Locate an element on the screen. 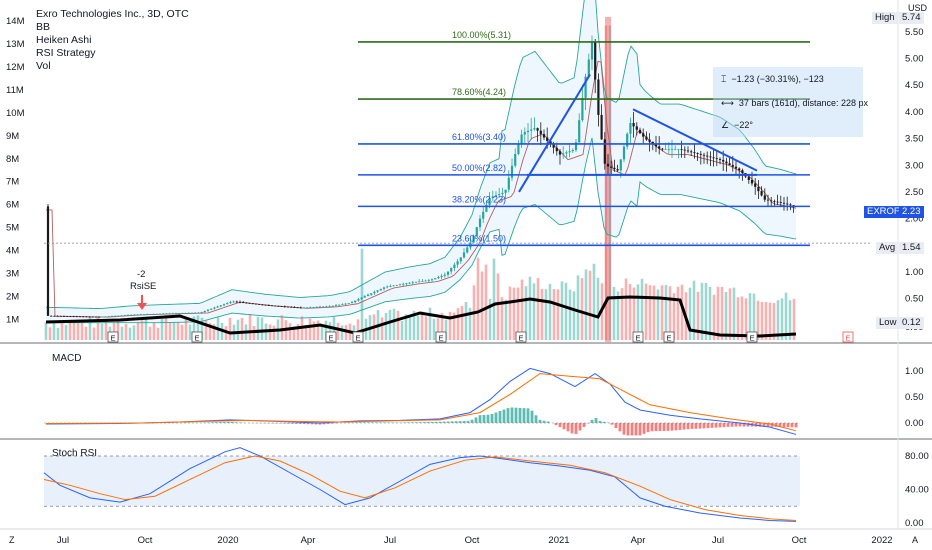 The width and height of the screenshot is (932, 550). macd-tick-1: 0.50 is located at coordinates (914, 397).